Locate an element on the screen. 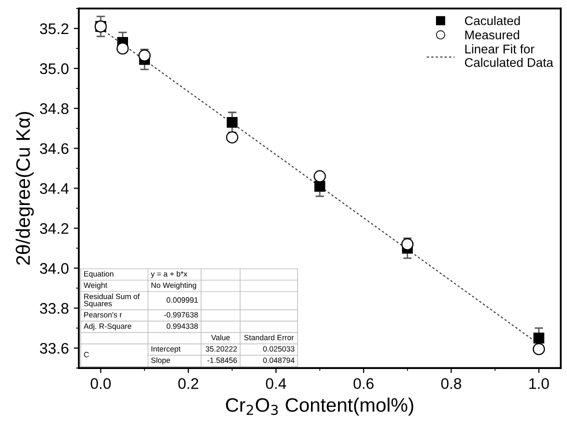 The image size is (567, 425). x-axis-title: Cr$_{2}$O$_{3}$ Content(mol%) is located at coordinates (320, 407).